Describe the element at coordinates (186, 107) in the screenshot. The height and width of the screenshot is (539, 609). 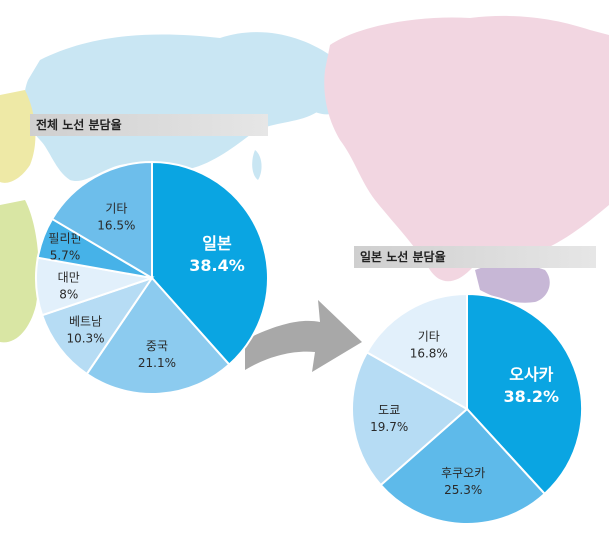
I see `map-russia` at that location.